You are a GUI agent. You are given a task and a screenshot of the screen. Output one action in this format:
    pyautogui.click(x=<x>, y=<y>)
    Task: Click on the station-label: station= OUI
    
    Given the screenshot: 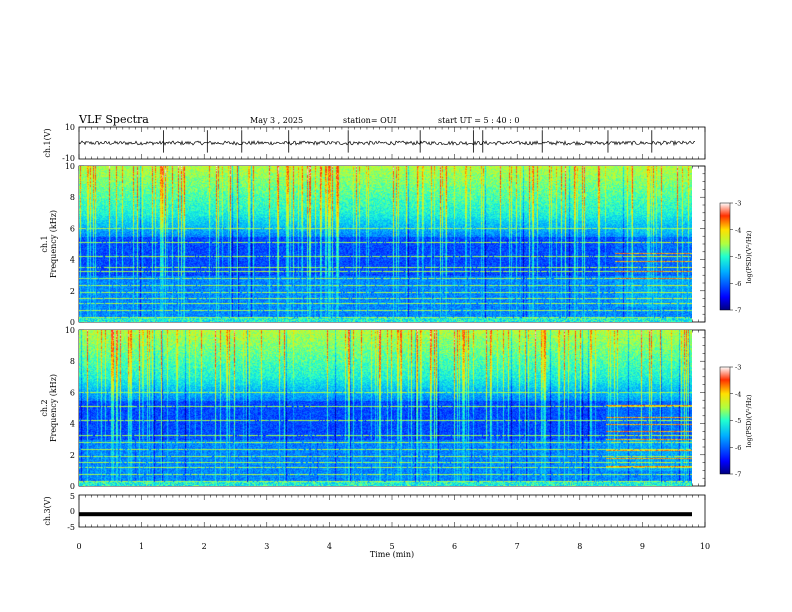 What is the action you would take?
    pyautogui.click(x=370, y=120)
    